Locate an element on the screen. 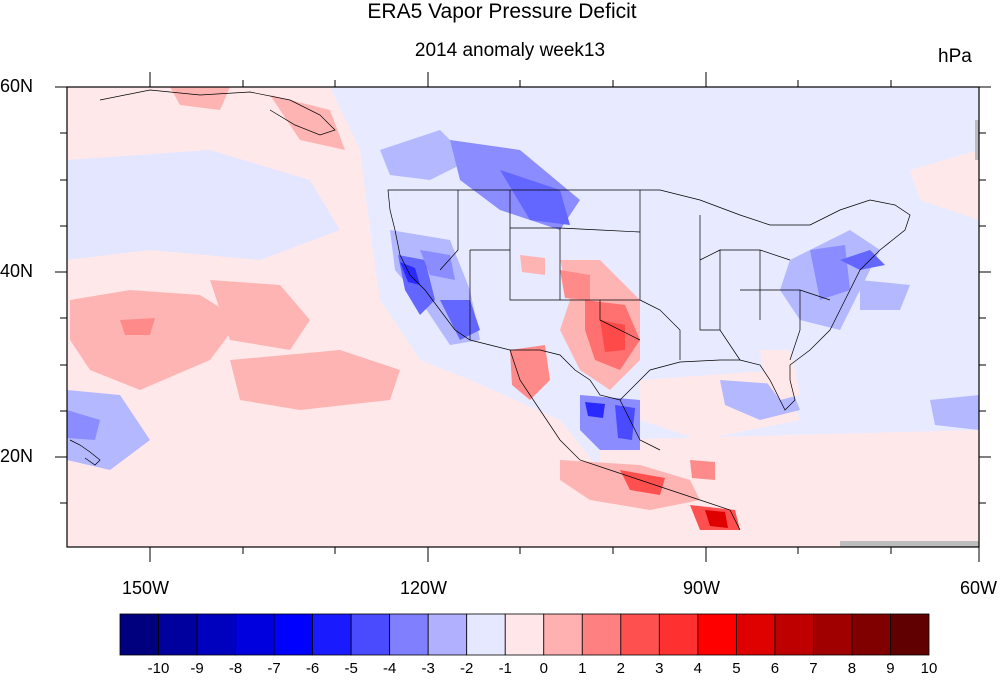 The width and height of the screenshot is (1004, 681). map-title: ERA5 Vapor Pressure Deficit is located at coordinates (502, 11).